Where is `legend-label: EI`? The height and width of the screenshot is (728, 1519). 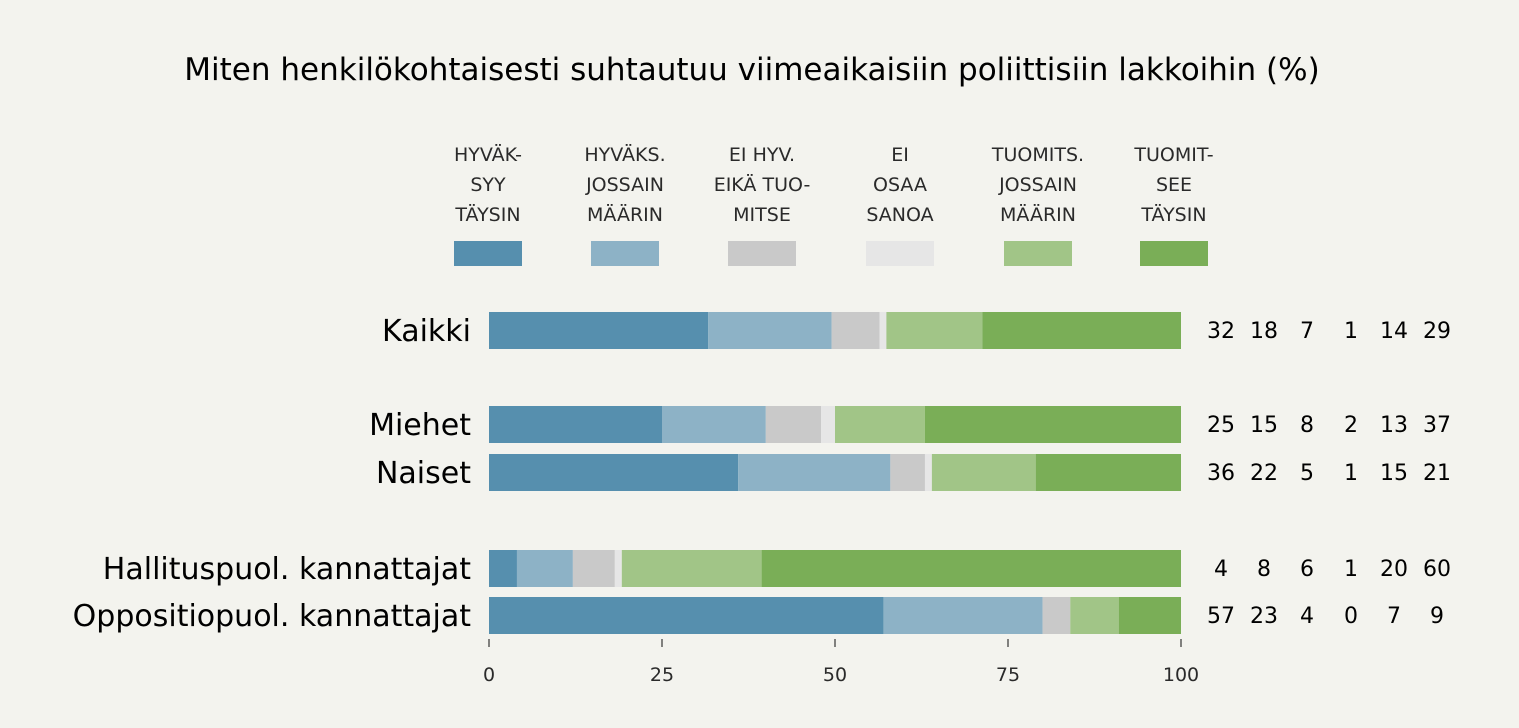
legend-label: EI is located at coordinates (900, 155).